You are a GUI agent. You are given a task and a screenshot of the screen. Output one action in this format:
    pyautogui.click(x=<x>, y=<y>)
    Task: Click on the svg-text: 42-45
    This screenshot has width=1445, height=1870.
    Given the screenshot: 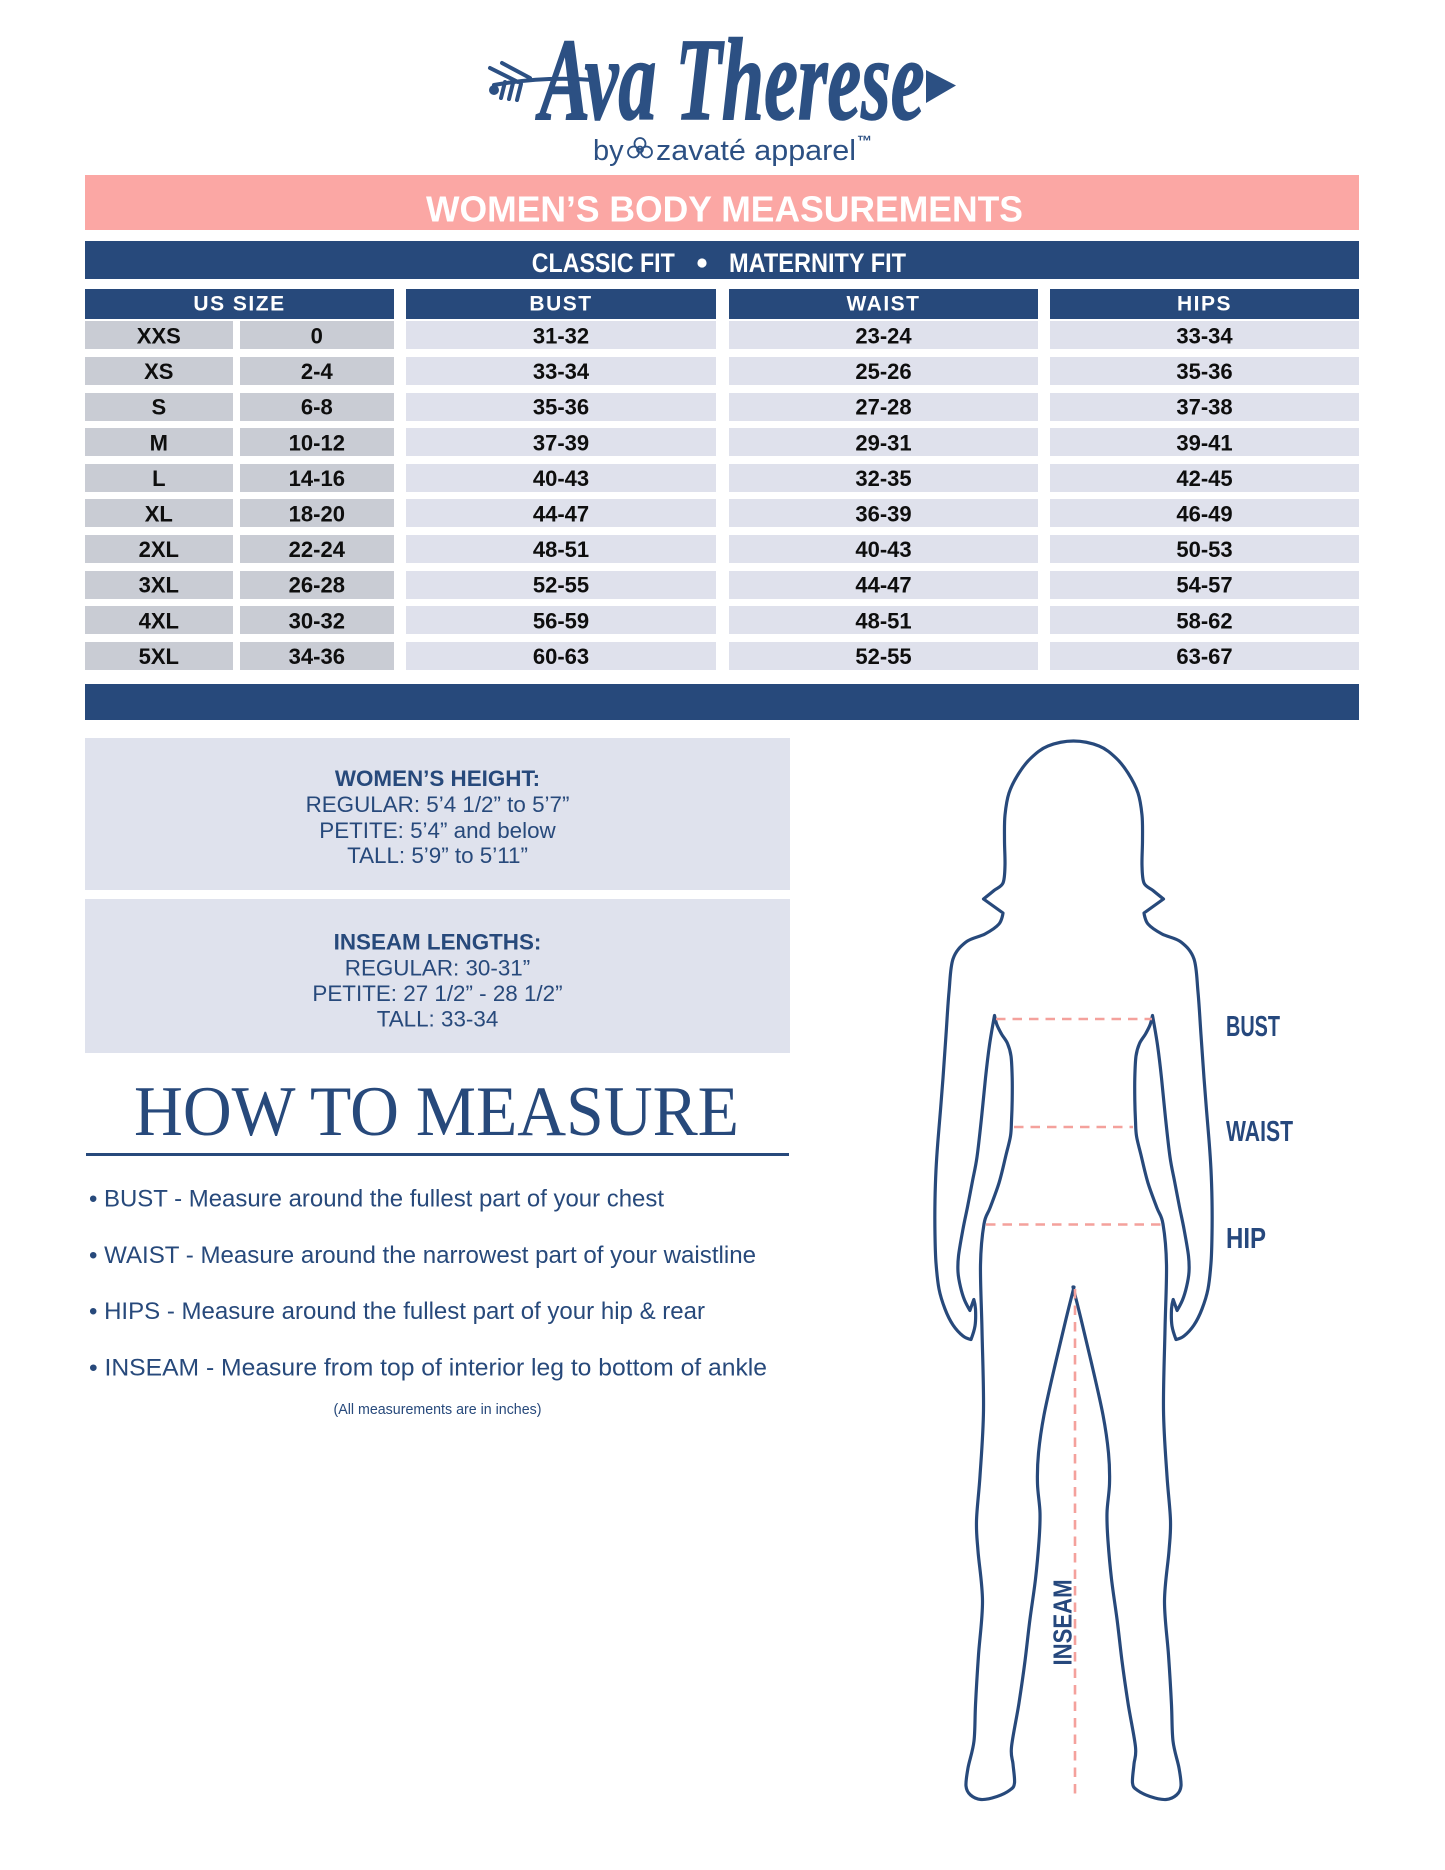 What is the action you would take?
    pyautogui.click(x=1204, y=478)
    